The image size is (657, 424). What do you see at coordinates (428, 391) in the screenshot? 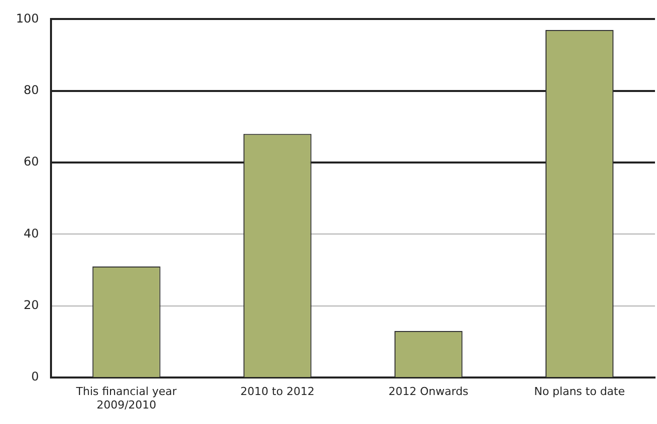
I see `x-tick-label: 2012 Onwards` at bounding box center [428, 391].